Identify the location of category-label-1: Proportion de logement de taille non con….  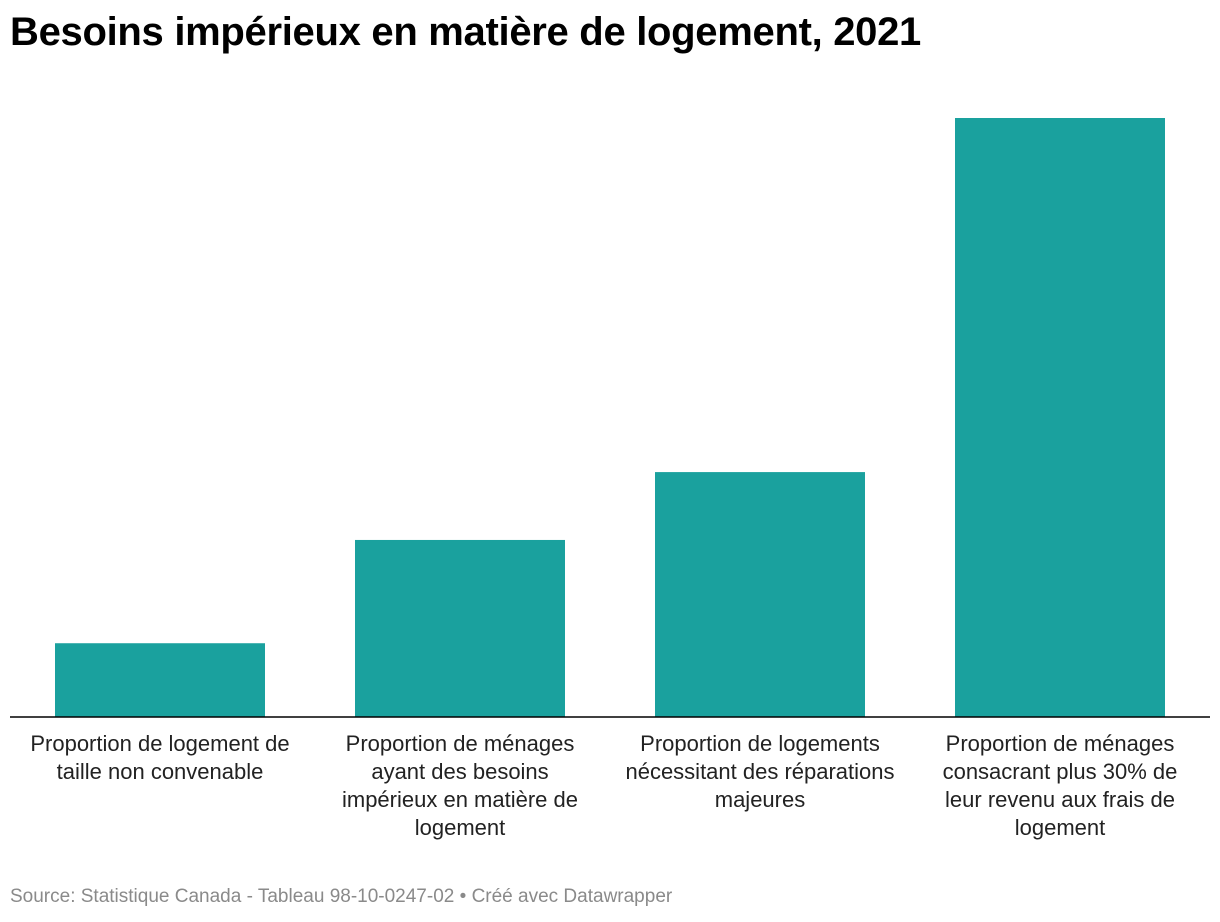
(160, 757).